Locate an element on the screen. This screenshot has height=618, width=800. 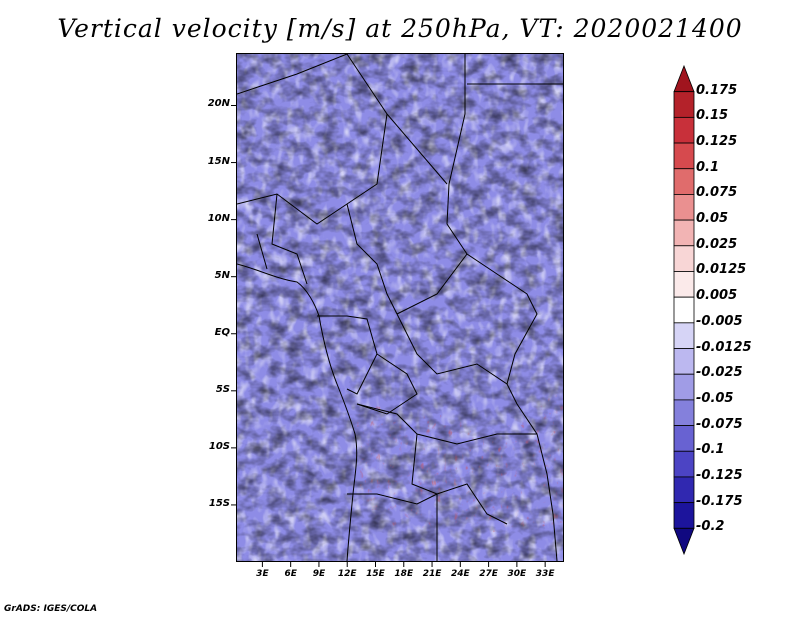
lon-label: 18E is located at coordinates (404, 574).